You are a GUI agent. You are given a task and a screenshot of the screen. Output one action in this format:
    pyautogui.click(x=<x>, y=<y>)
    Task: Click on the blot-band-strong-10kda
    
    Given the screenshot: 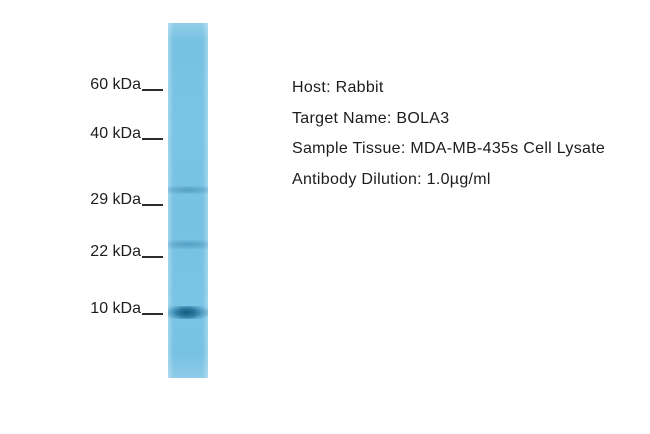 What is the action you would take?
    pyautogui.click(x=188, y=312)
    